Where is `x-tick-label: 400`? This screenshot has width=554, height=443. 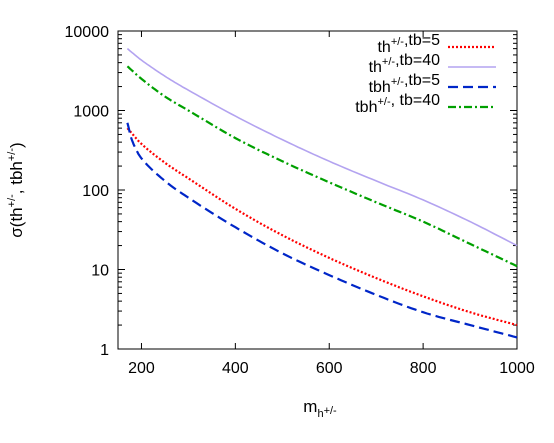
x-tick-label: 400 is located at coordinates (235, 368).